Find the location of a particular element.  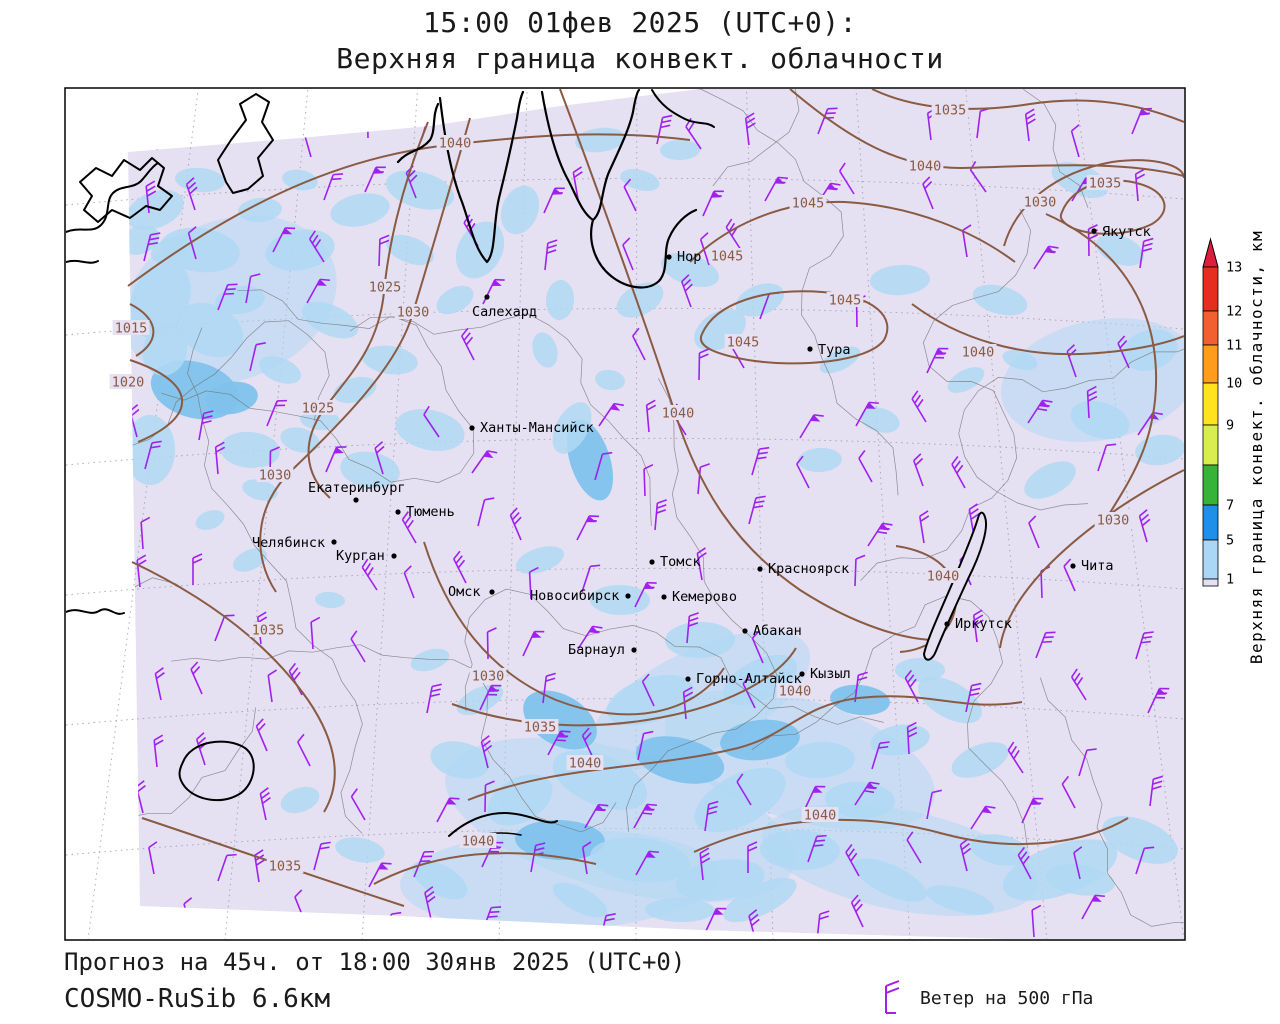

city-label: Ханты-Мансийск is located at coordinates (537, 428).